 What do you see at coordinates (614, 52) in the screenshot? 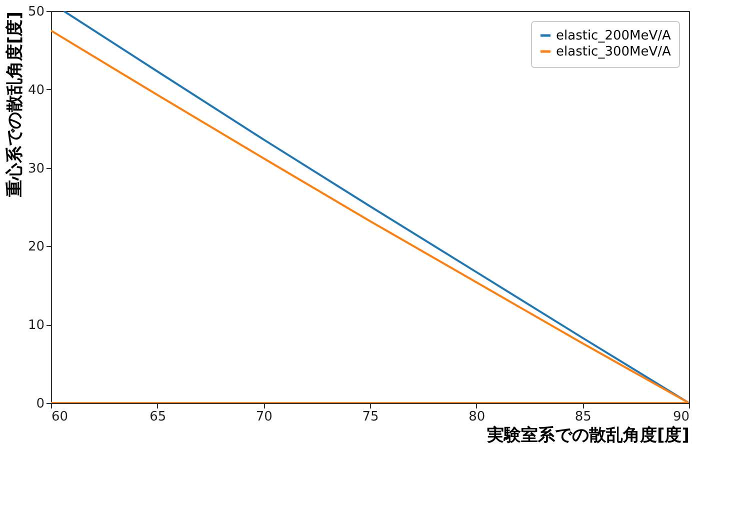
I see `legend-label: elastic_300MeV/A` at bounding box center [614, 52].